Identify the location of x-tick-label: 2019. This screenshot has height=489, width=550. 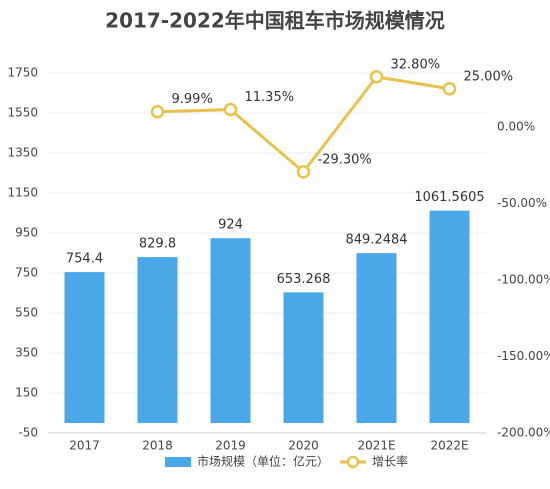
(230, 446).